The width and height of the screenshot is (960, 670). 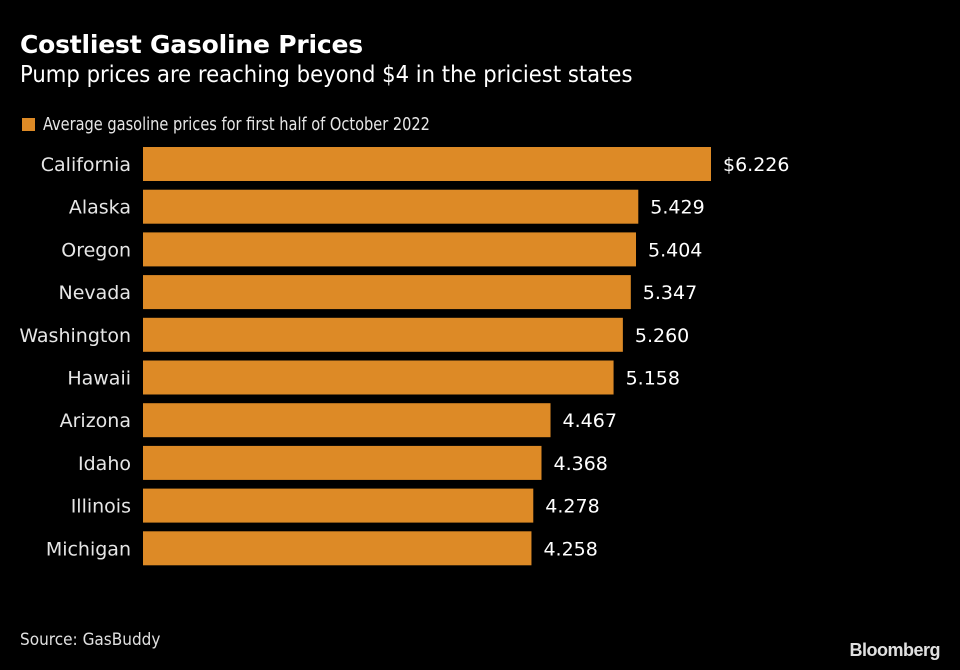 I want to click on category-label: Arizona, so click(x=95, y=421).